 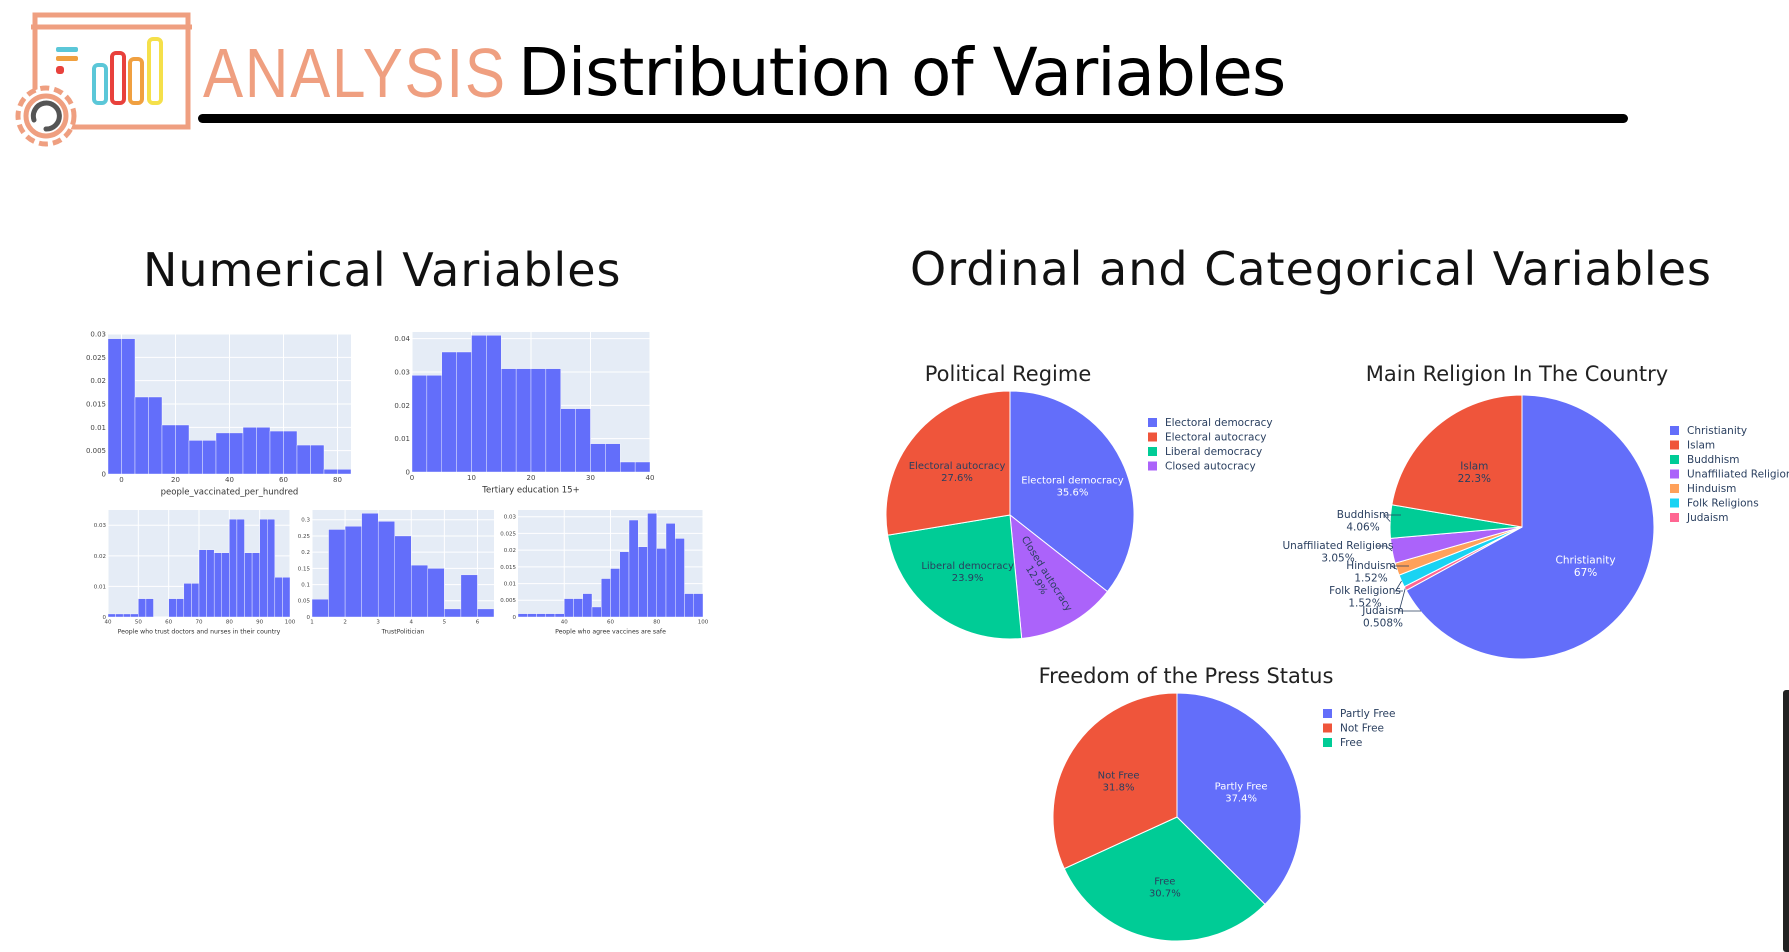 What do you see at coordinates (1707, 518) in the screenshot?
I see `legend-entry: Judaism` at bounding box center [1707, 518].